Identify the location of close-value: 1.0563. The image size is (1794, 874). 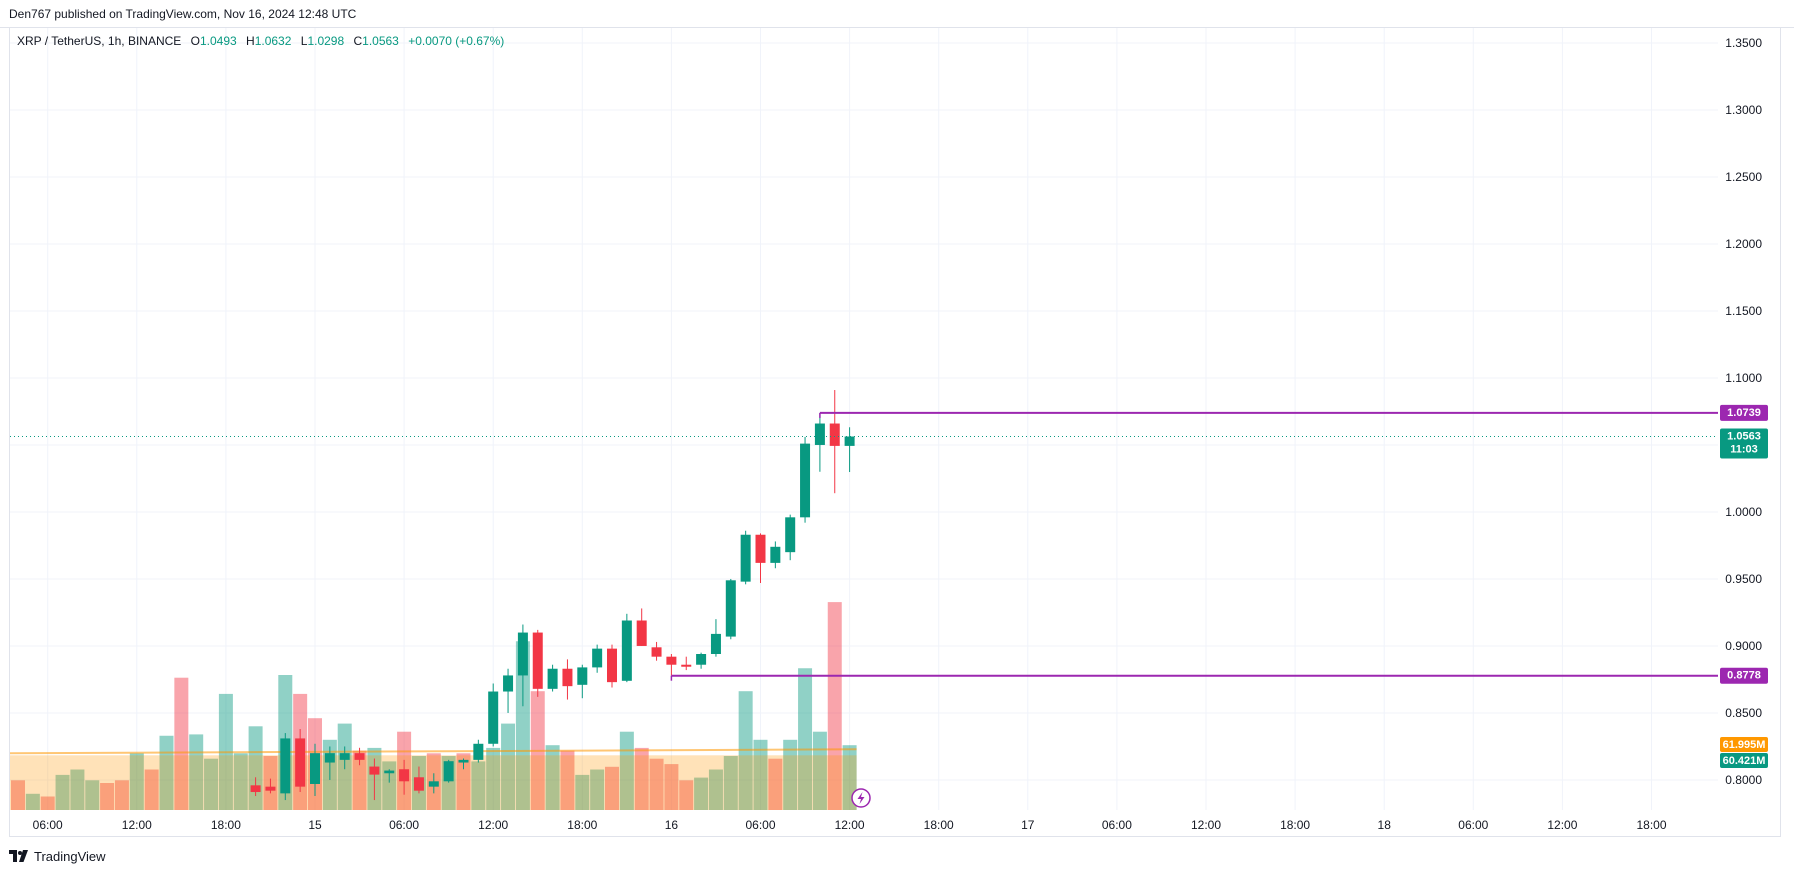
(380, 41).